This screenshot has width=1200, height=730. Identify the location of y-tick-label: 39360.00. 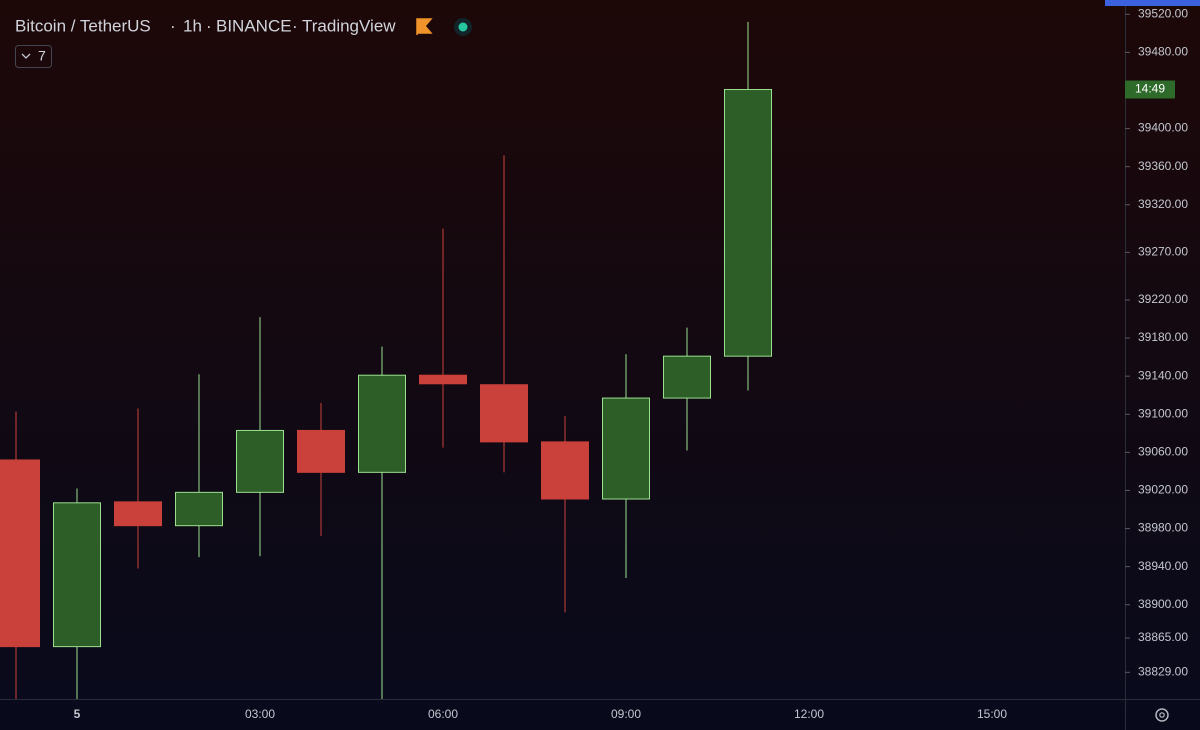
(1163, 166).